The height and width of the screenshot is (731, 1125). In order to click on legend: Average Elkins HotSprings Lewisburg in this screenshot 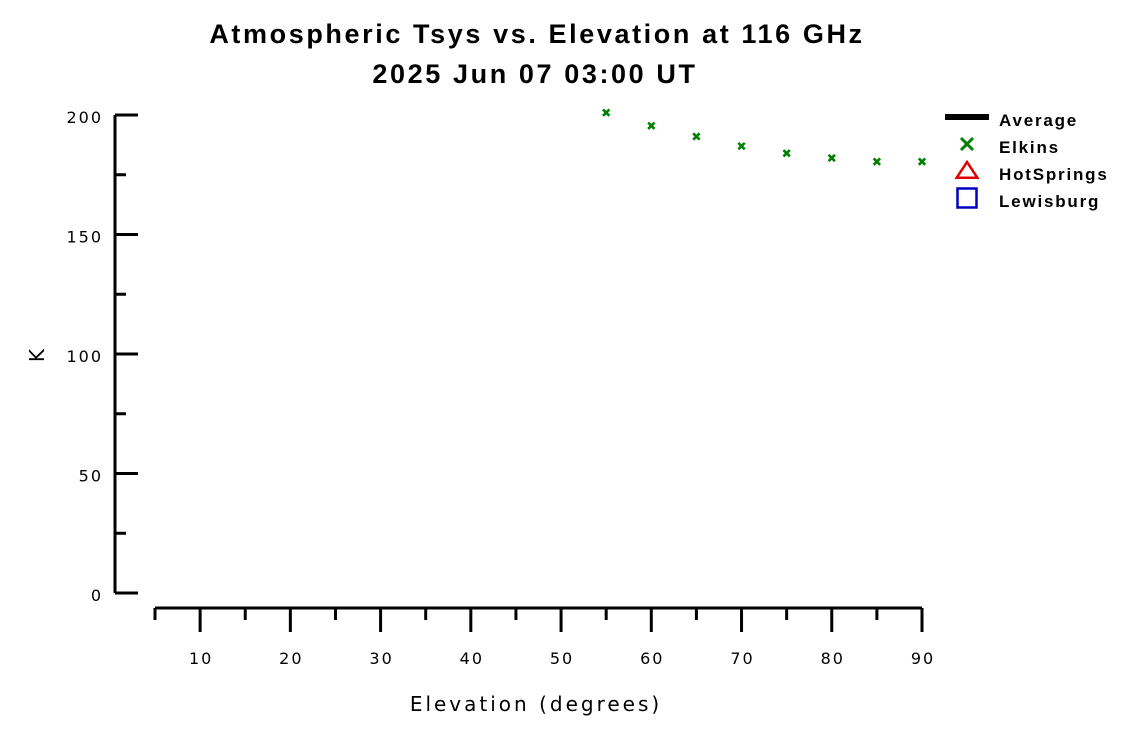, I will do `click(1027, 161)`.